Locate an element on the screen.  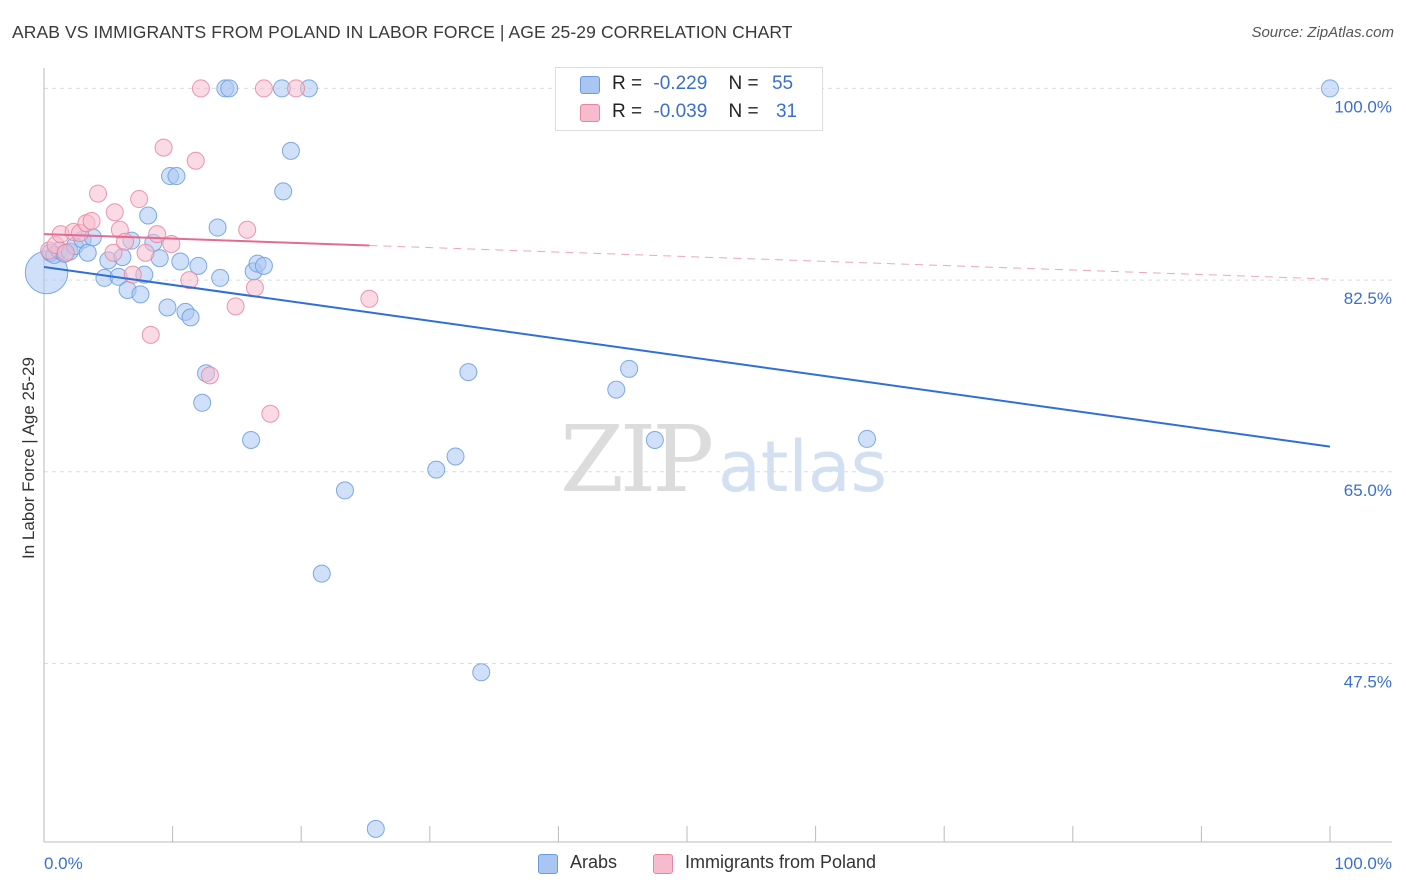
y-tick-label: 82.5% is located at coordinates (1368, 298).